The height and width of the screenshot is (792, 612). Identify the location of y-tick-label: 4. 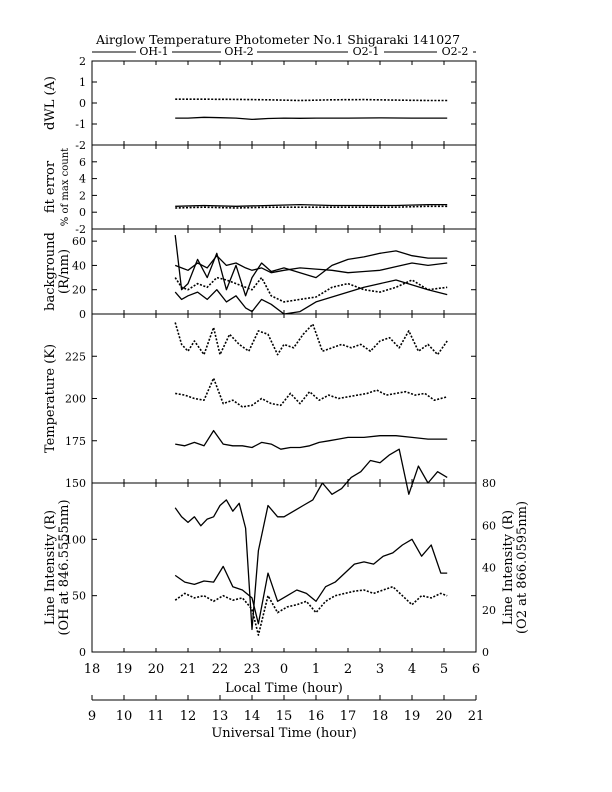
(82, 179).